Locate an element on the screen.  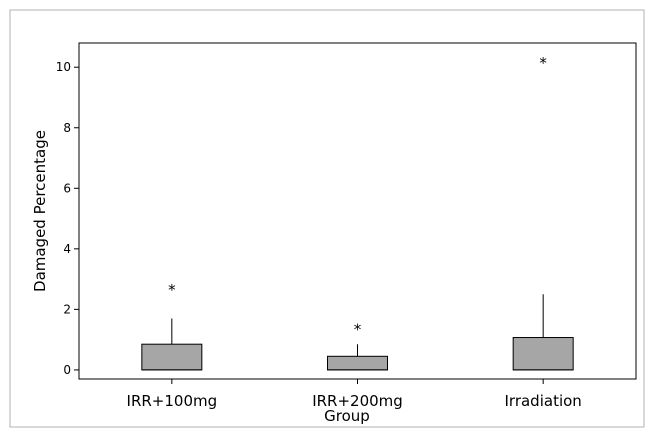
y-tick-label: 6 is located at coordinates (67, 188).